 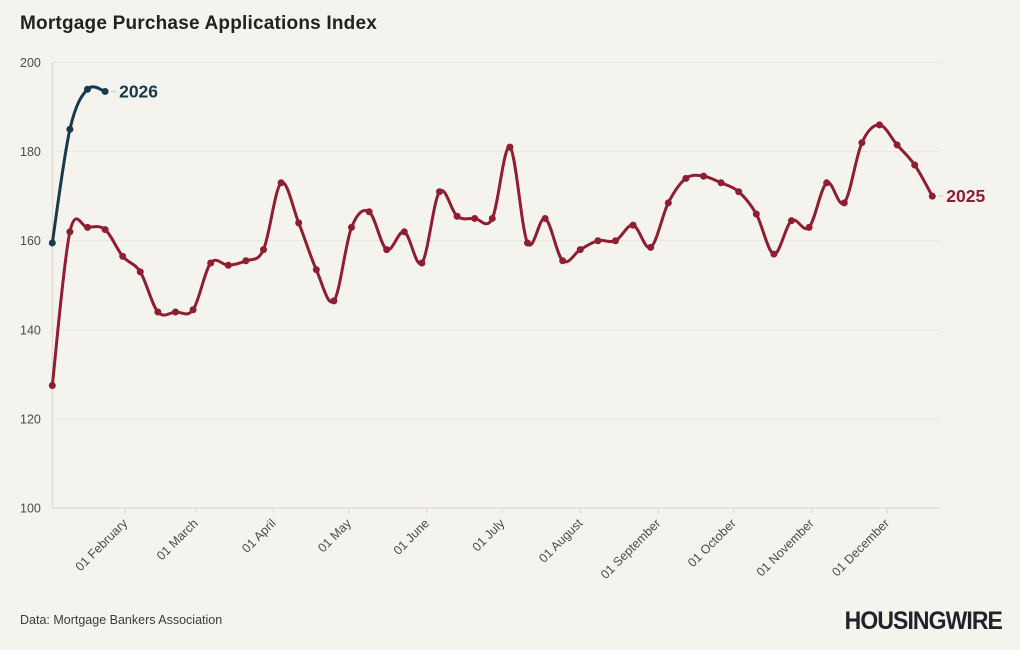 I want to click on series-line-2026, so click(x=78, y=165).